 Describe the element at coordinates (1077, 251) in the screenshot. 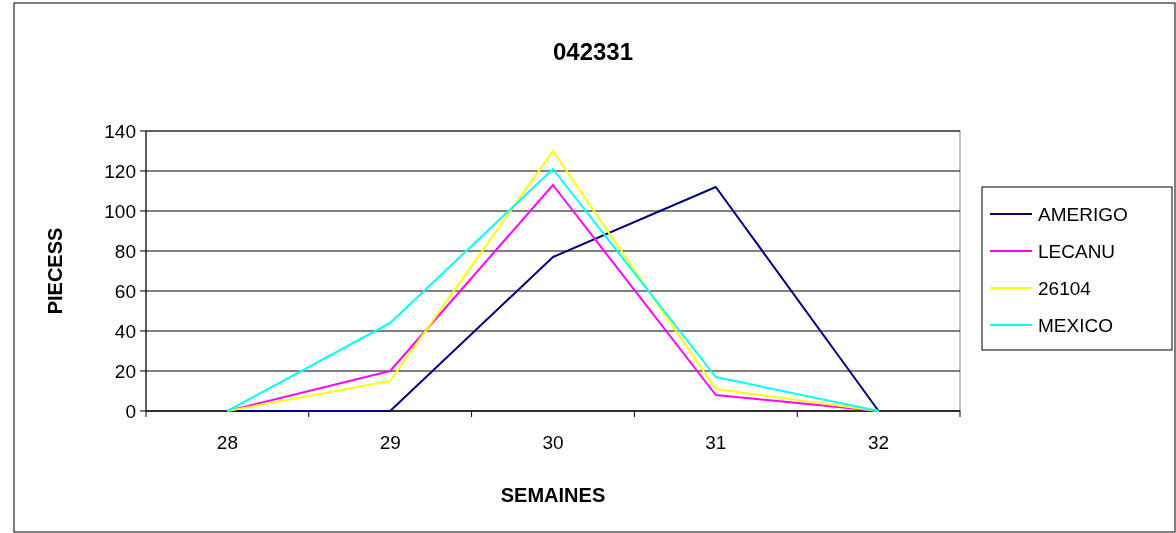

I see `legend-label: LECANU` at that location.